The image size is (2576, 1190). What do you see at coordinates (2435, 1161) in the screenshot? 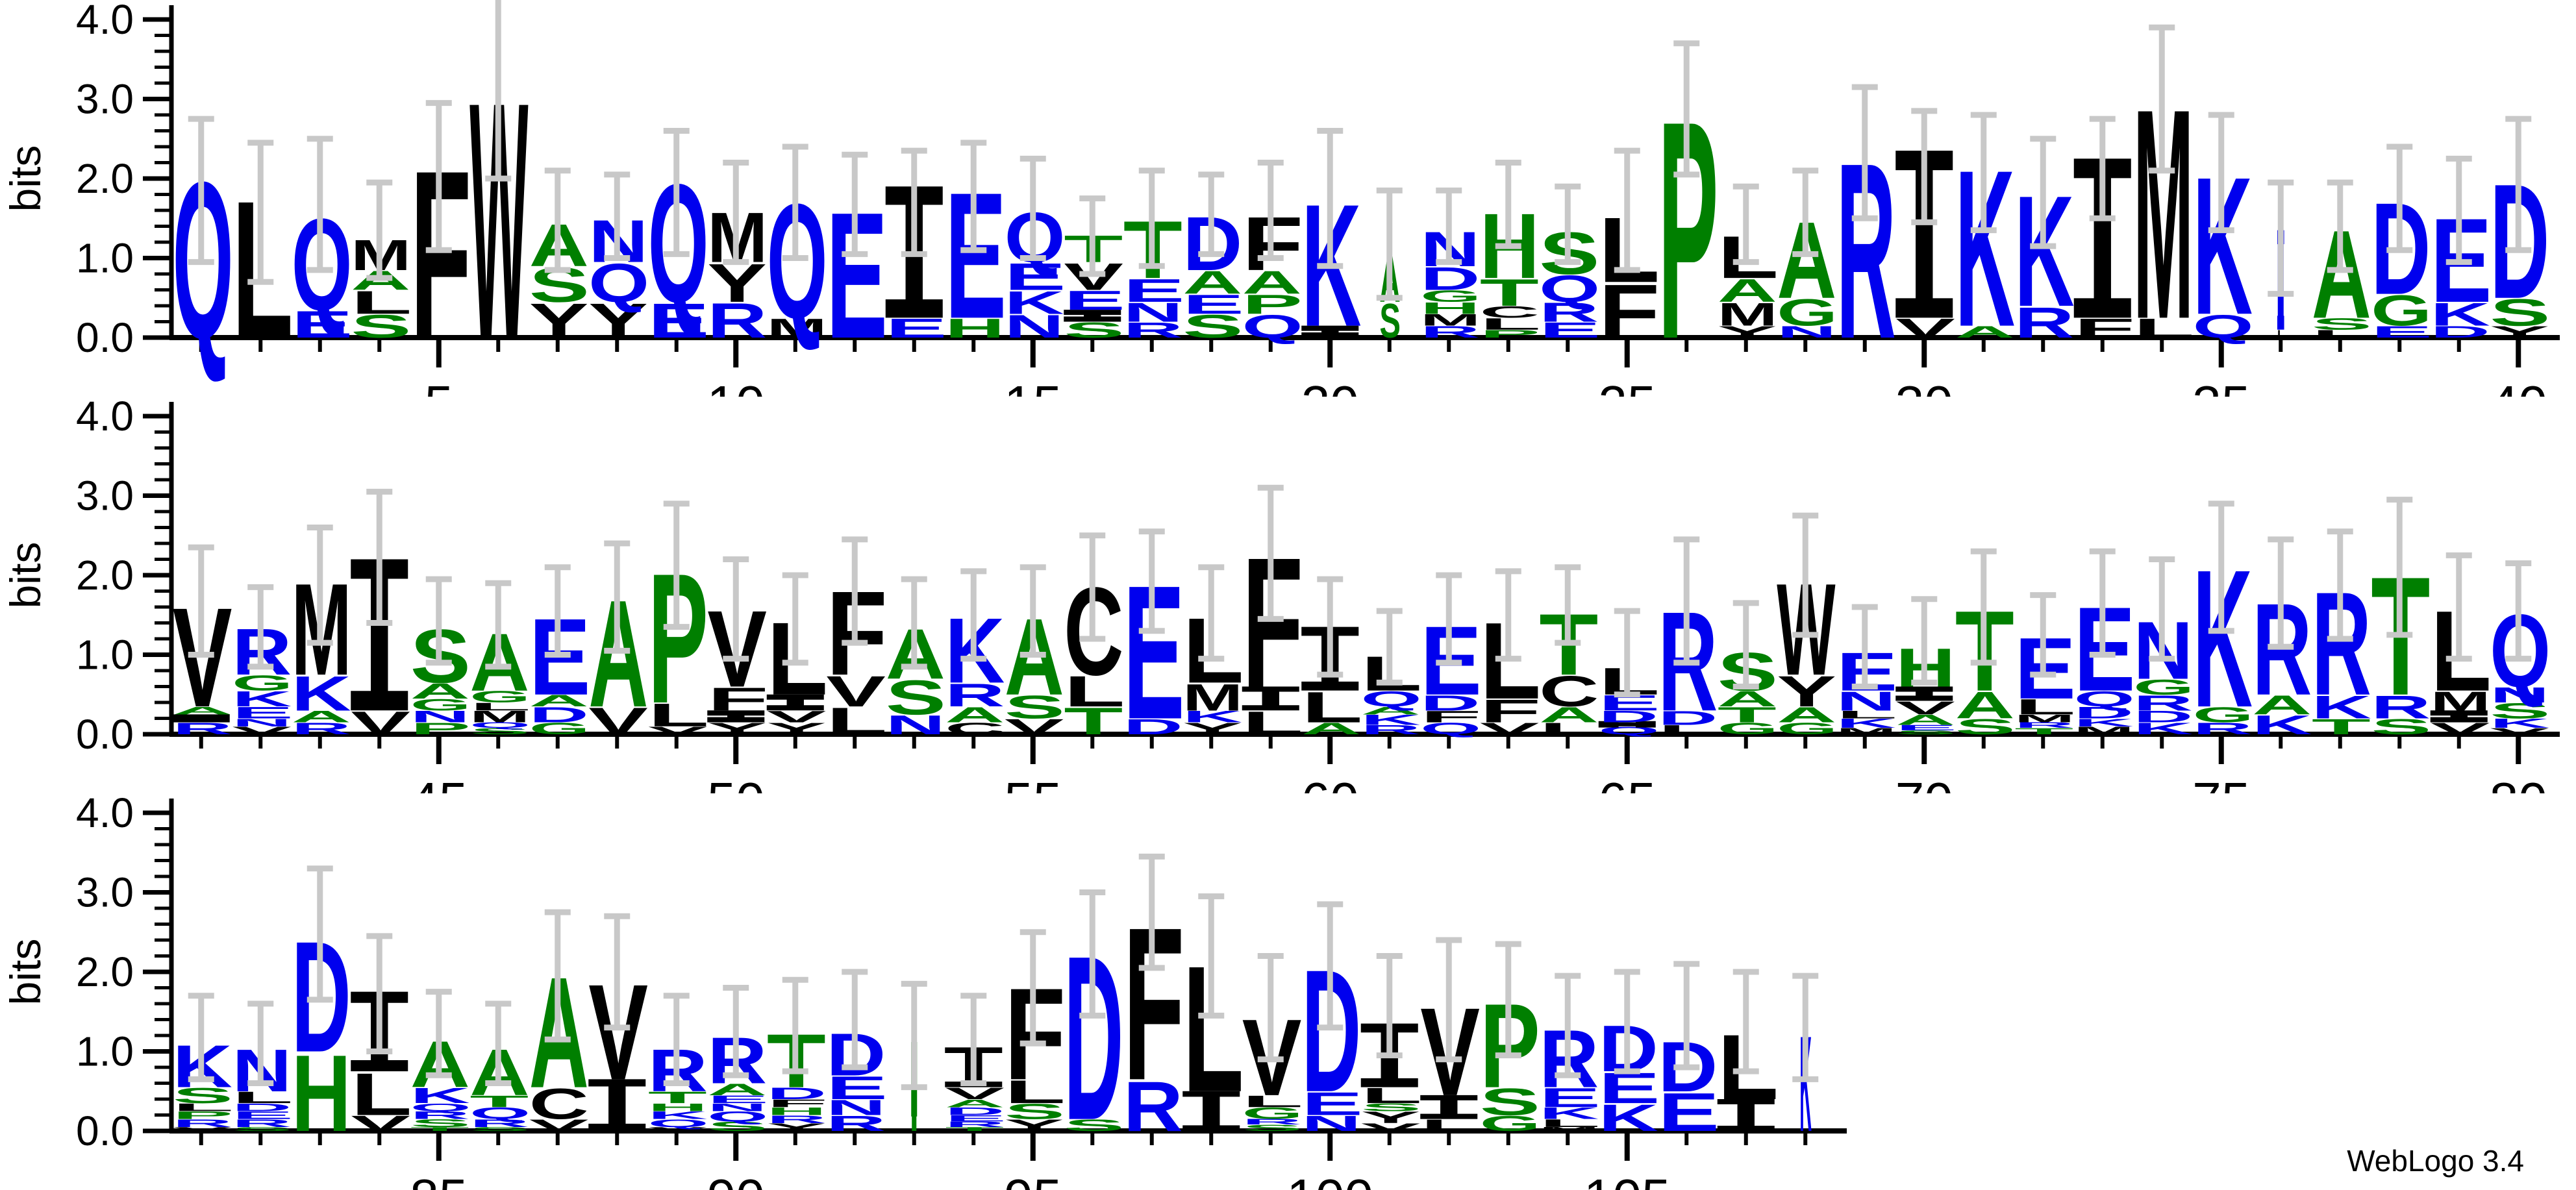
I see `weblogo-version-label: WebLogo 3.4` at bounding box center [2435, 1161].